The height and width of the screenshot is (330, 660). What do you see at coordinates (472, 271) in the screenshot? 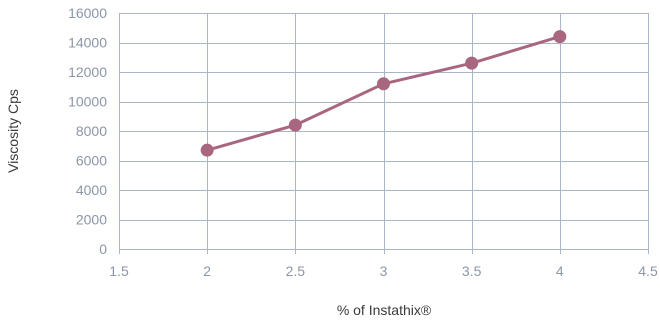
I see `x-tick-label: 3.5` at bounding box center [472, 271].